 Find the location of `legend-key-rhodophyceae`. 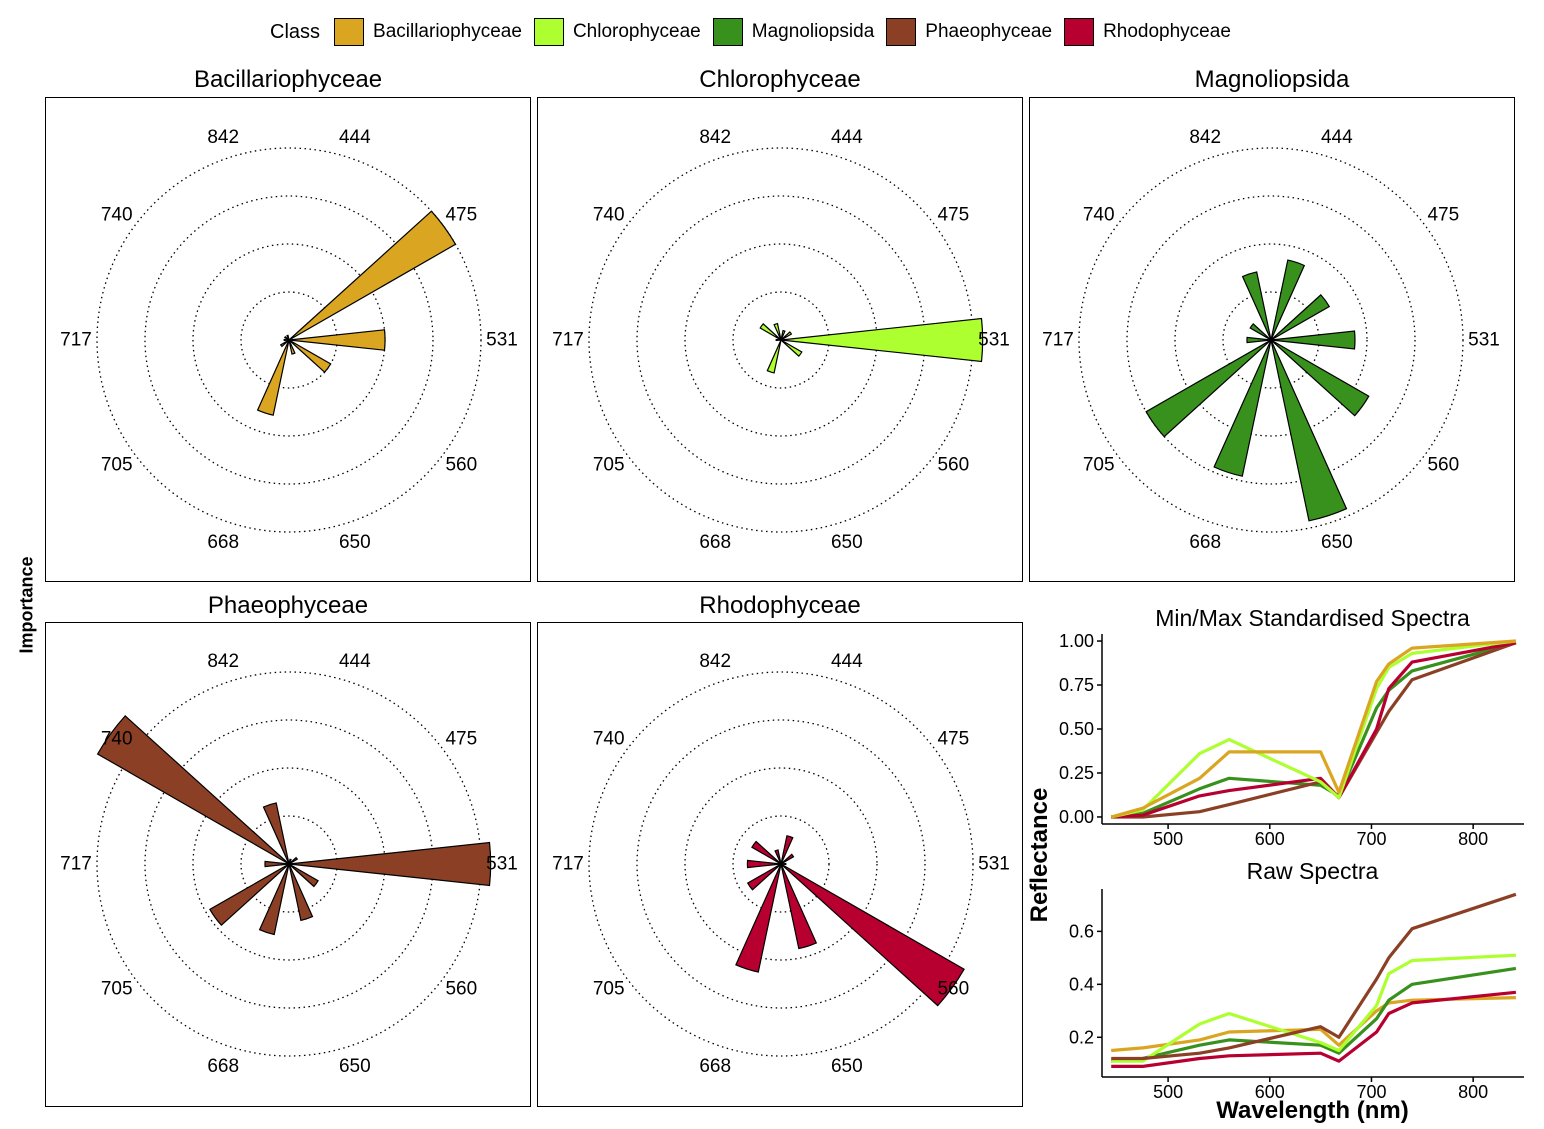

legend-key-rhodophyceae is located at coordinates (1079, 32).